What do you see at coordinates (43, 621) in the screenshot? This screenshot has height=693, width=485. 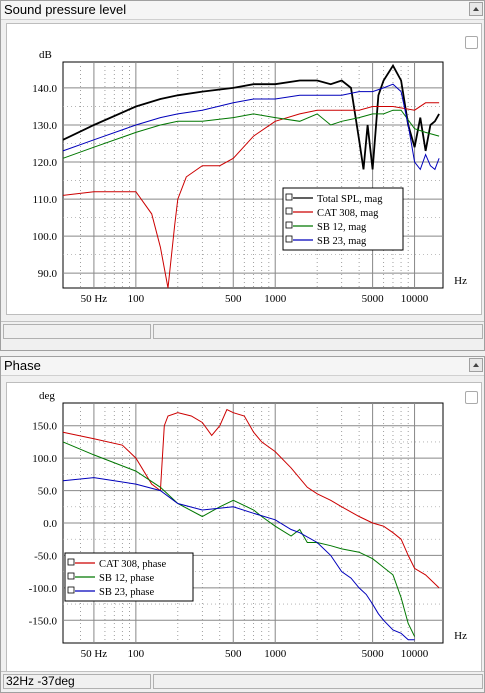 I see `y-tick-label: -150.0` at bounding box center [43, 621].